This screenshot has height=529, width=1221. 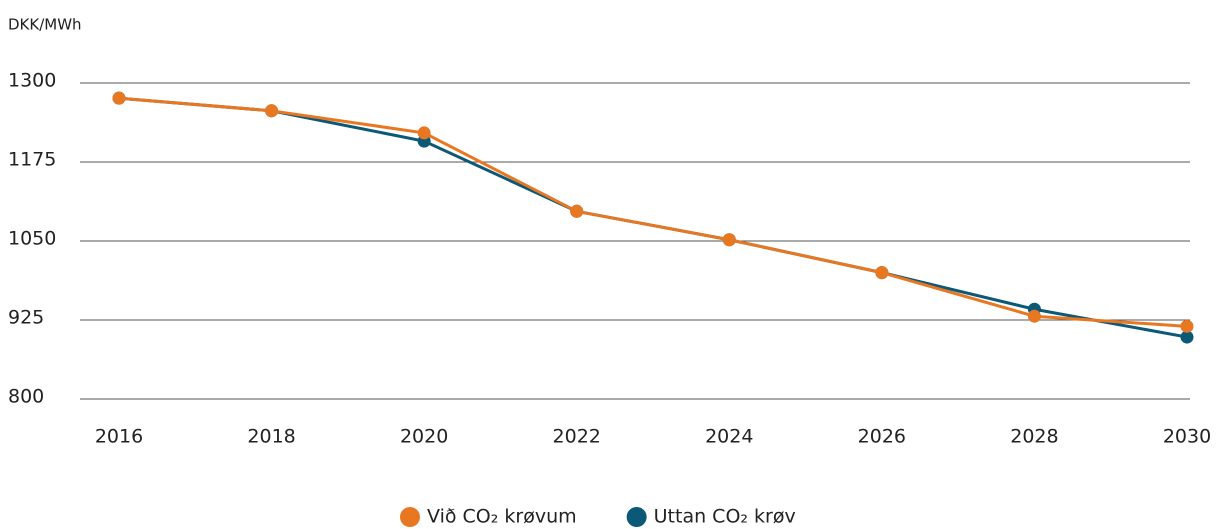 What do you see at coordinates (882, 437) in the screenshot?
I see `x-tick-label: 2026` at bounding box center [882, 437].